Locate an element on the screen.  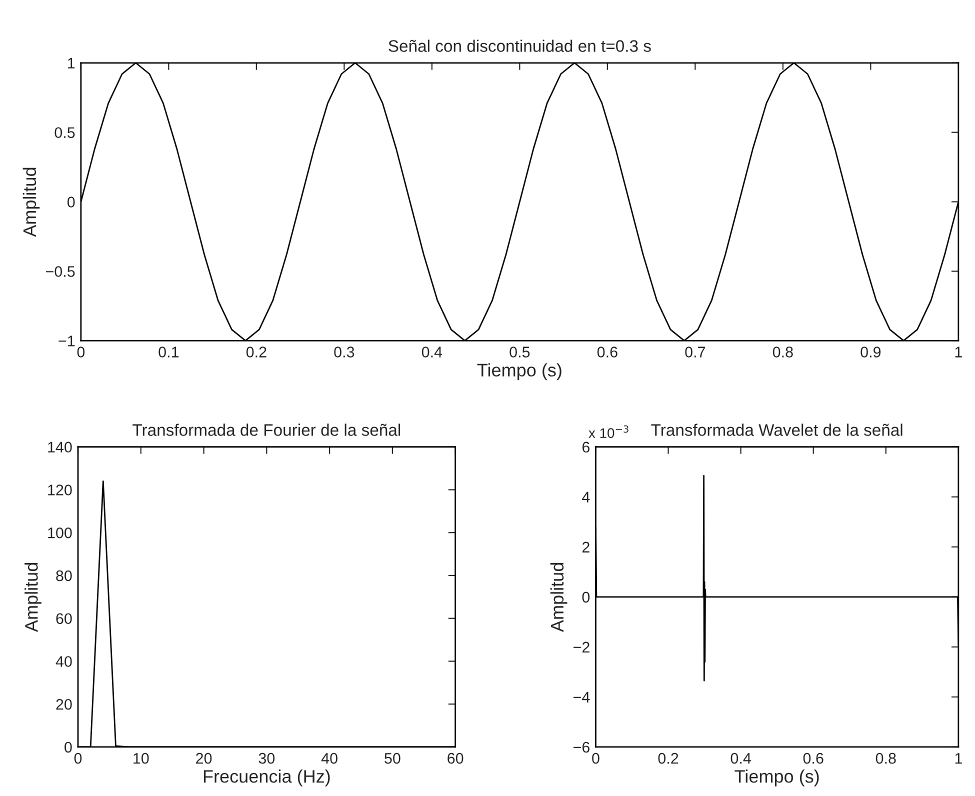
x-tick-label: 0.3 is located at coordinates (344, 352).